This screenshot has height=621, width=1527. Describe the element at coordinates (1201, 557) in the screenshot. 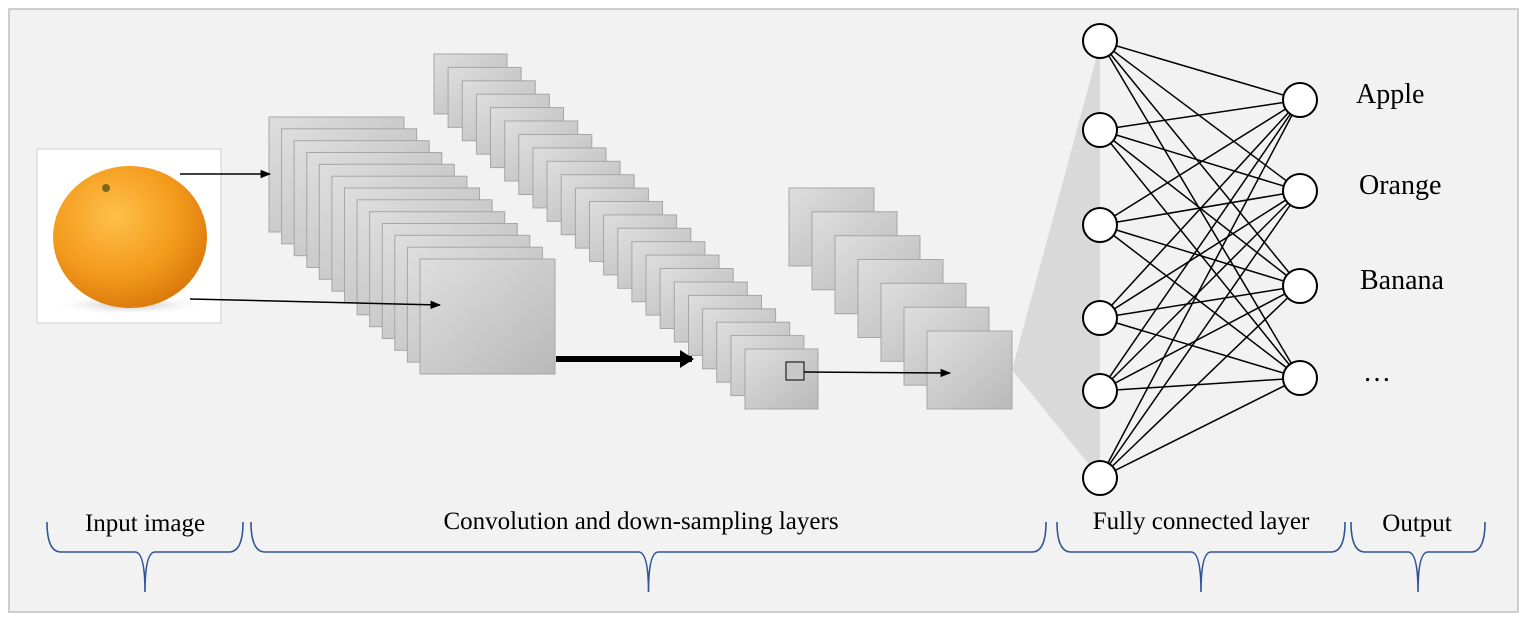

I see `brace-fc` at that location.